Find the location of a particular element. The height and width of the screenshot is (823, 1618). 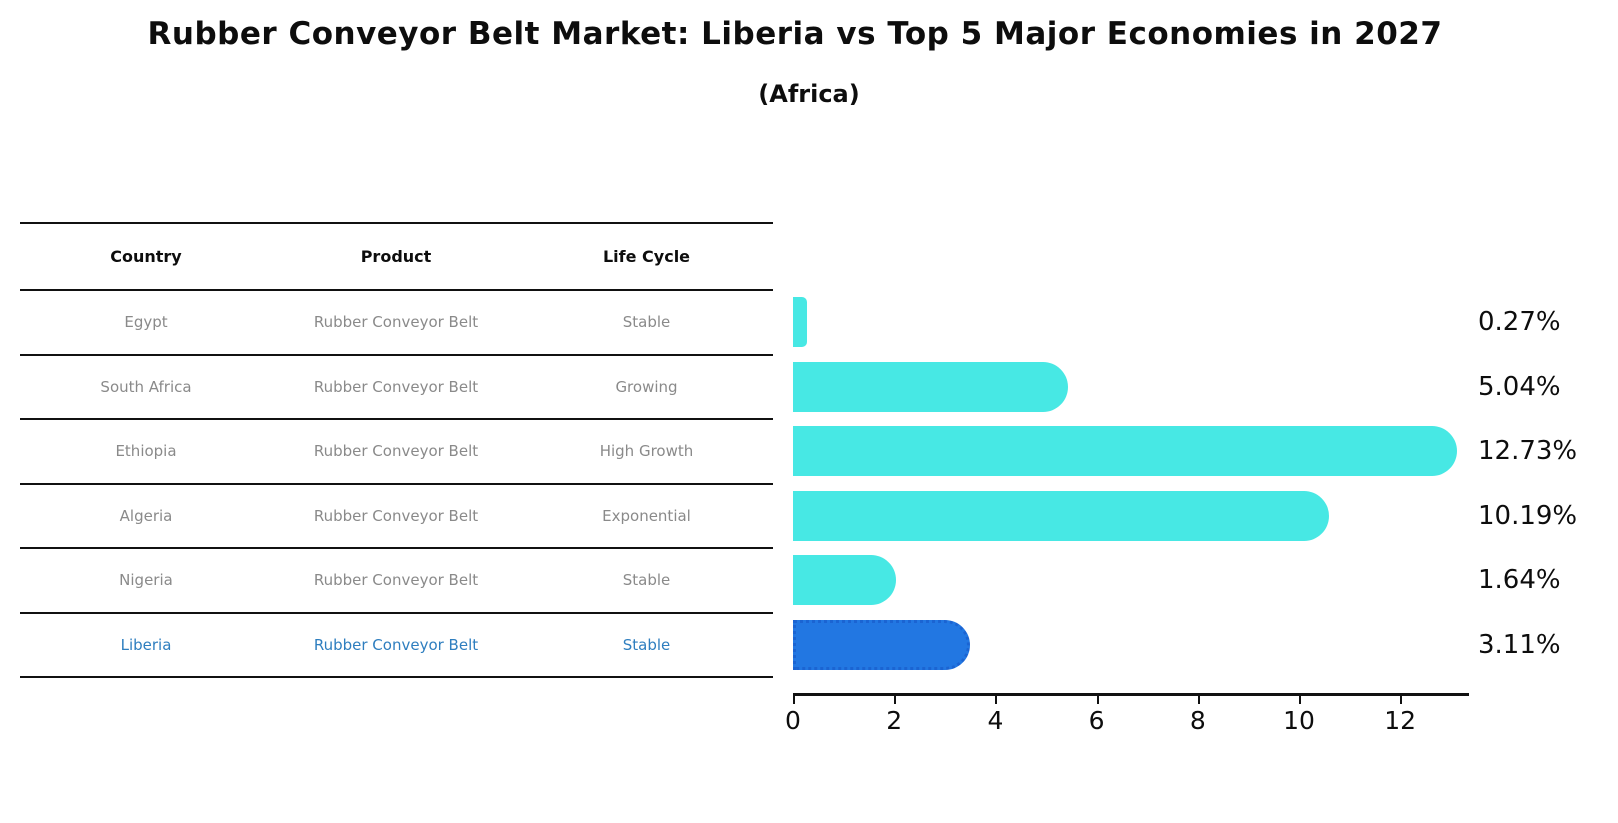

x-tick-label-8: 8 is located at coordinates (1197, 720).